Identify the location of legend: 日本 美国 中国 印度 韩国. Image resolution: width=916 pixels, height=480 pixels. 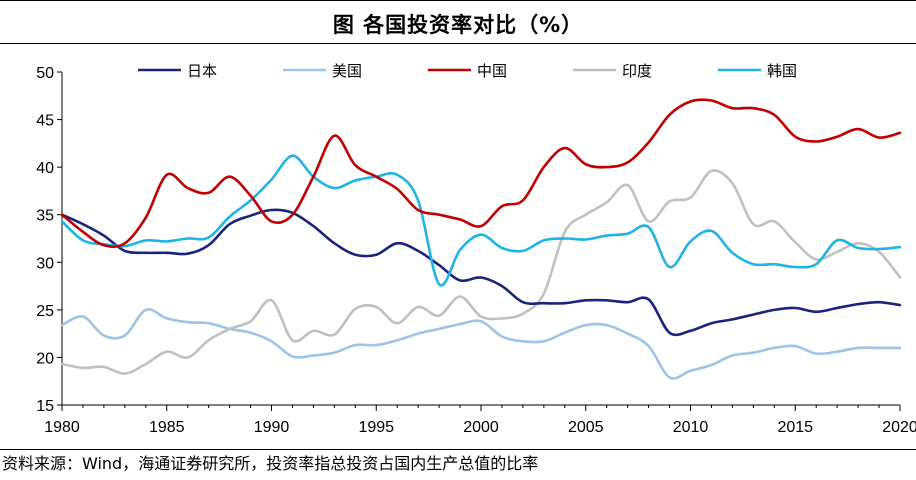
(467, 71).